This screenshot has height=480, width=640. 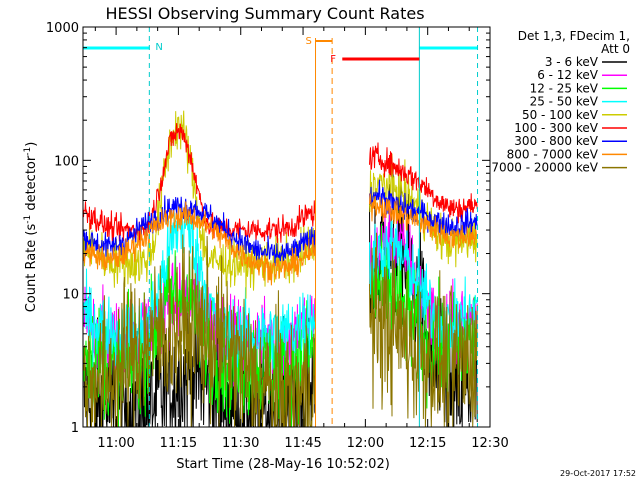 What do you see at coordinates (556, 128) in the screenshot?
I see `legend-label-6: 100 - 300 keV` at bounding box center [556, 128].